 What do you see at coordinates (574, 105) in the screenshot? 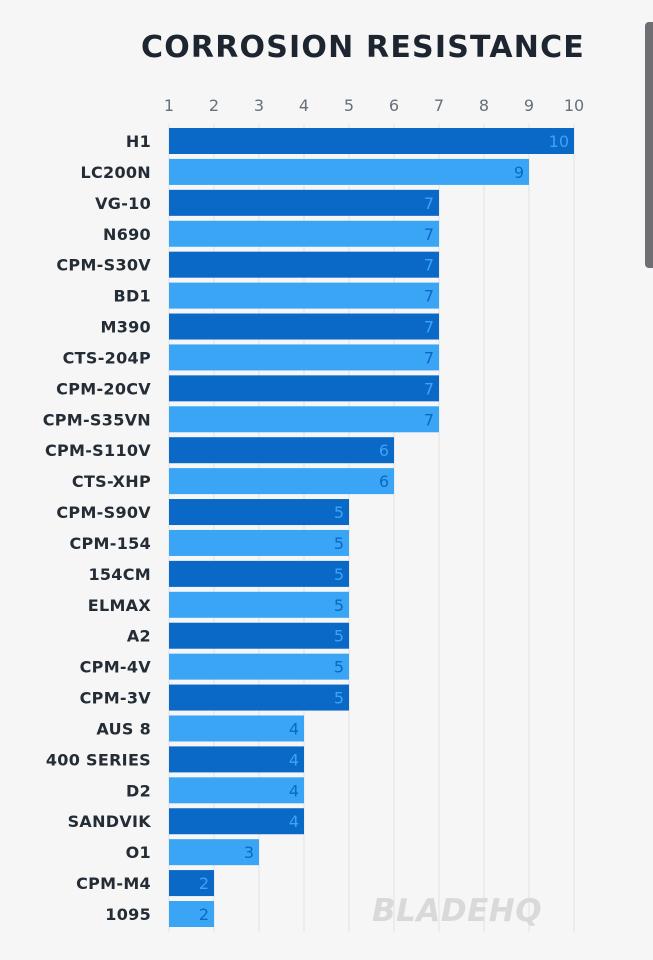
I see `x-tick-label: 10` at bounding box center [574, 105].